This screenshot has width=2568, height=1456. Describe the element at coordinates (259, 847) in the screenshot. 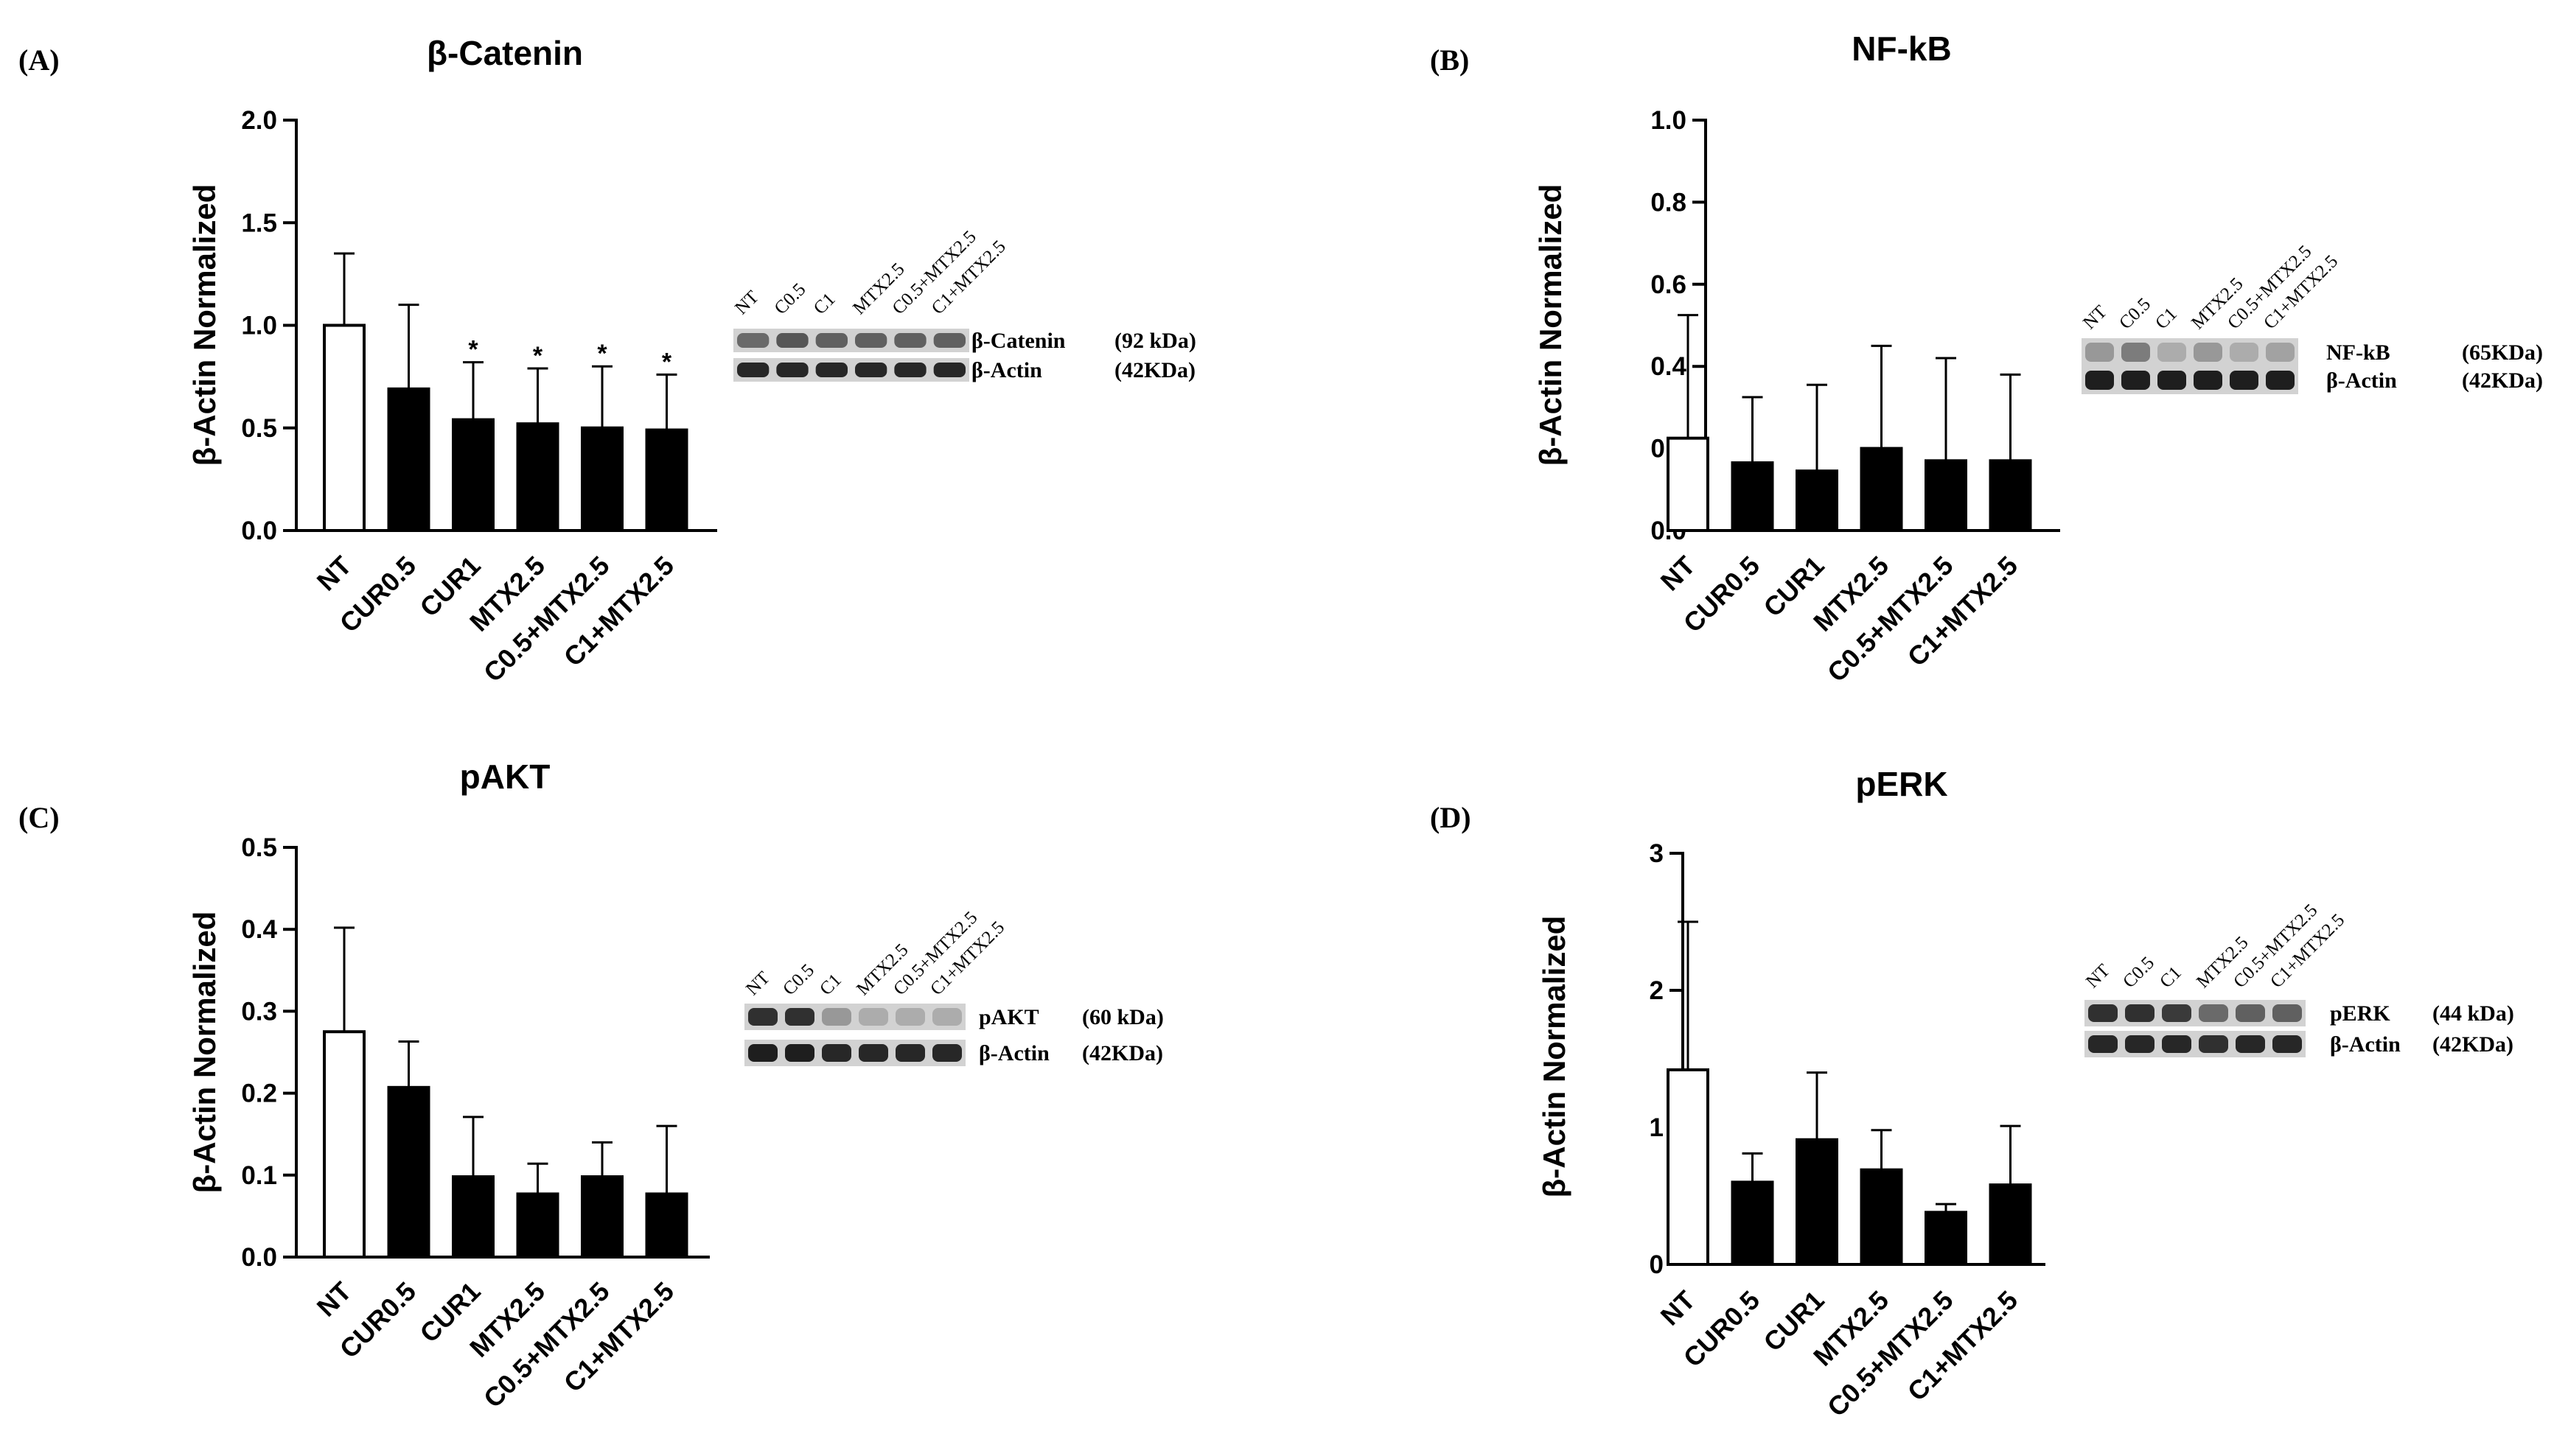

I see `y-tick-label: 0.5` at that location.